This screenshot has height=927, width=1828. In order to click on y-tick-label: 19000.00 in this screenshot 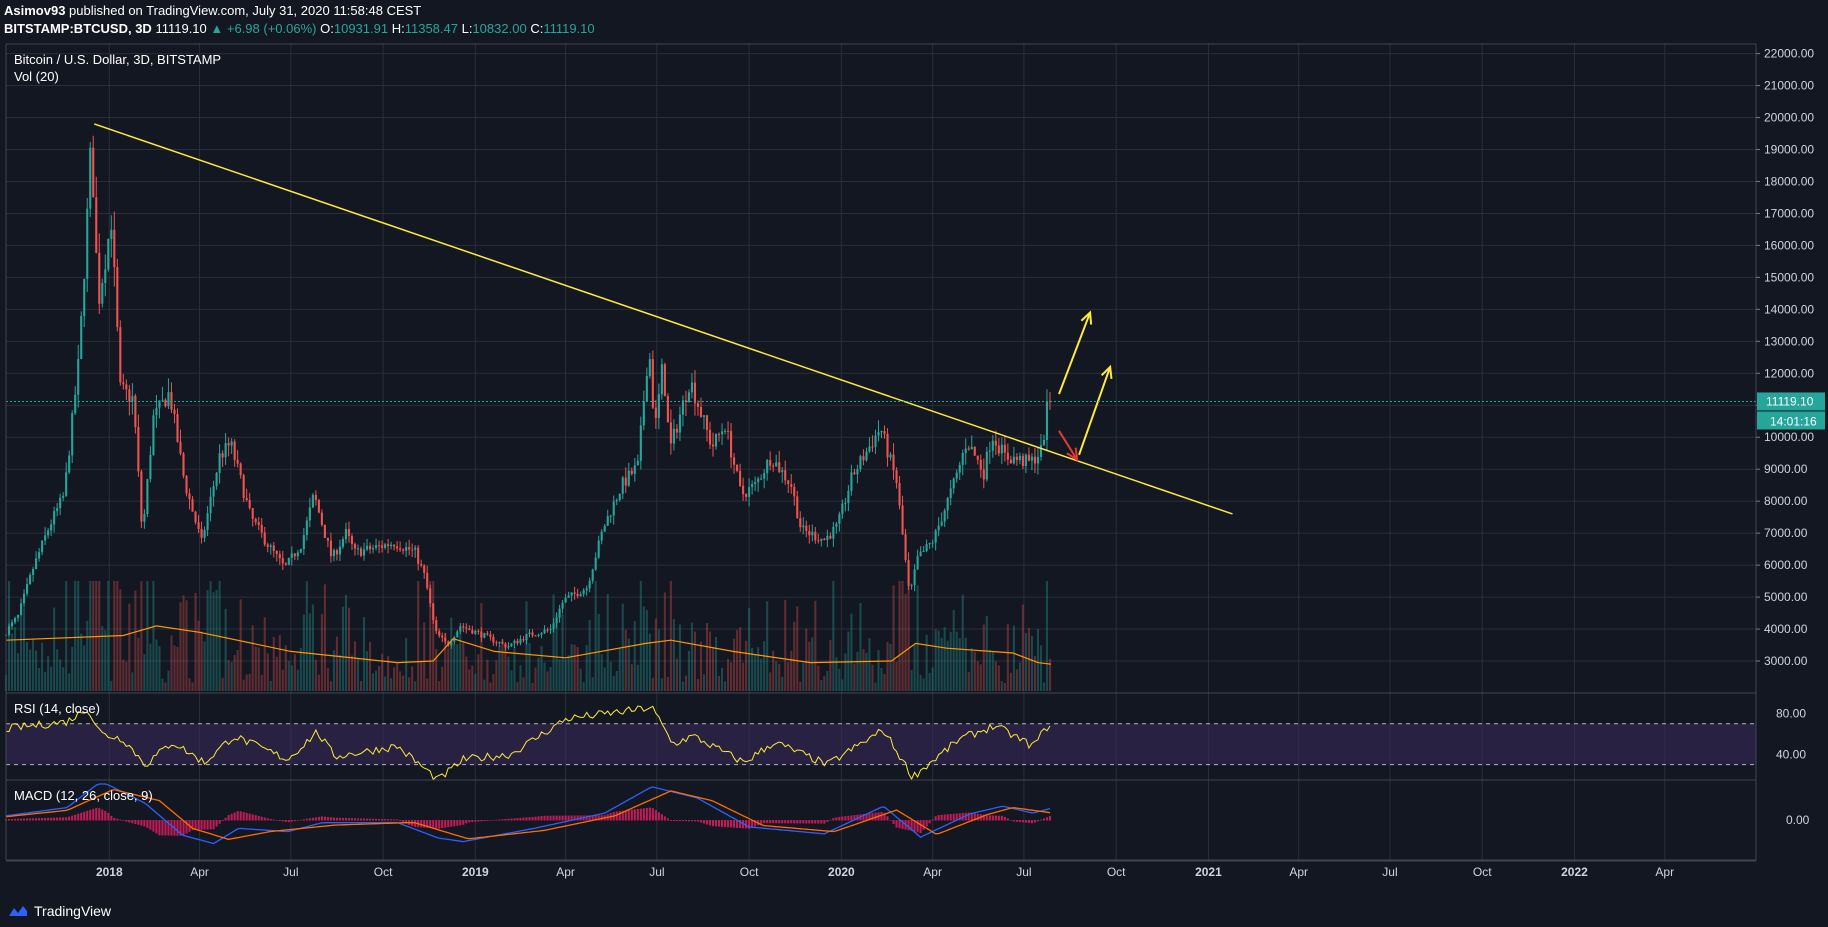, I will do `click(1789, 150)`.